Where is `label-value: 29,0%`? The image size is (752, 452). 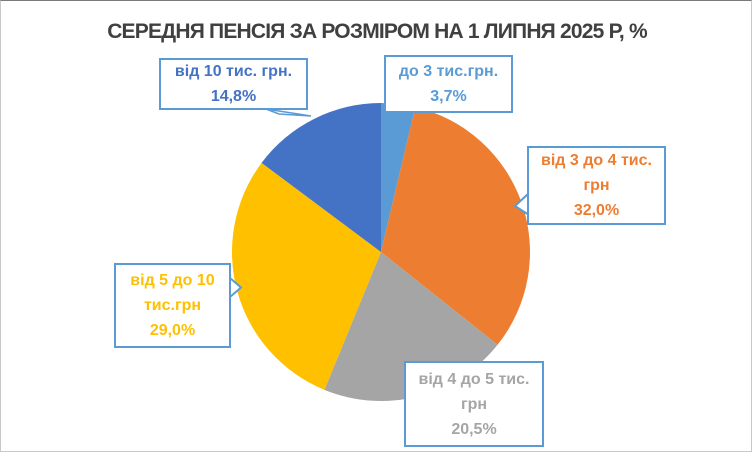
label-value: 29,0% is located at coordinates (172, 330).